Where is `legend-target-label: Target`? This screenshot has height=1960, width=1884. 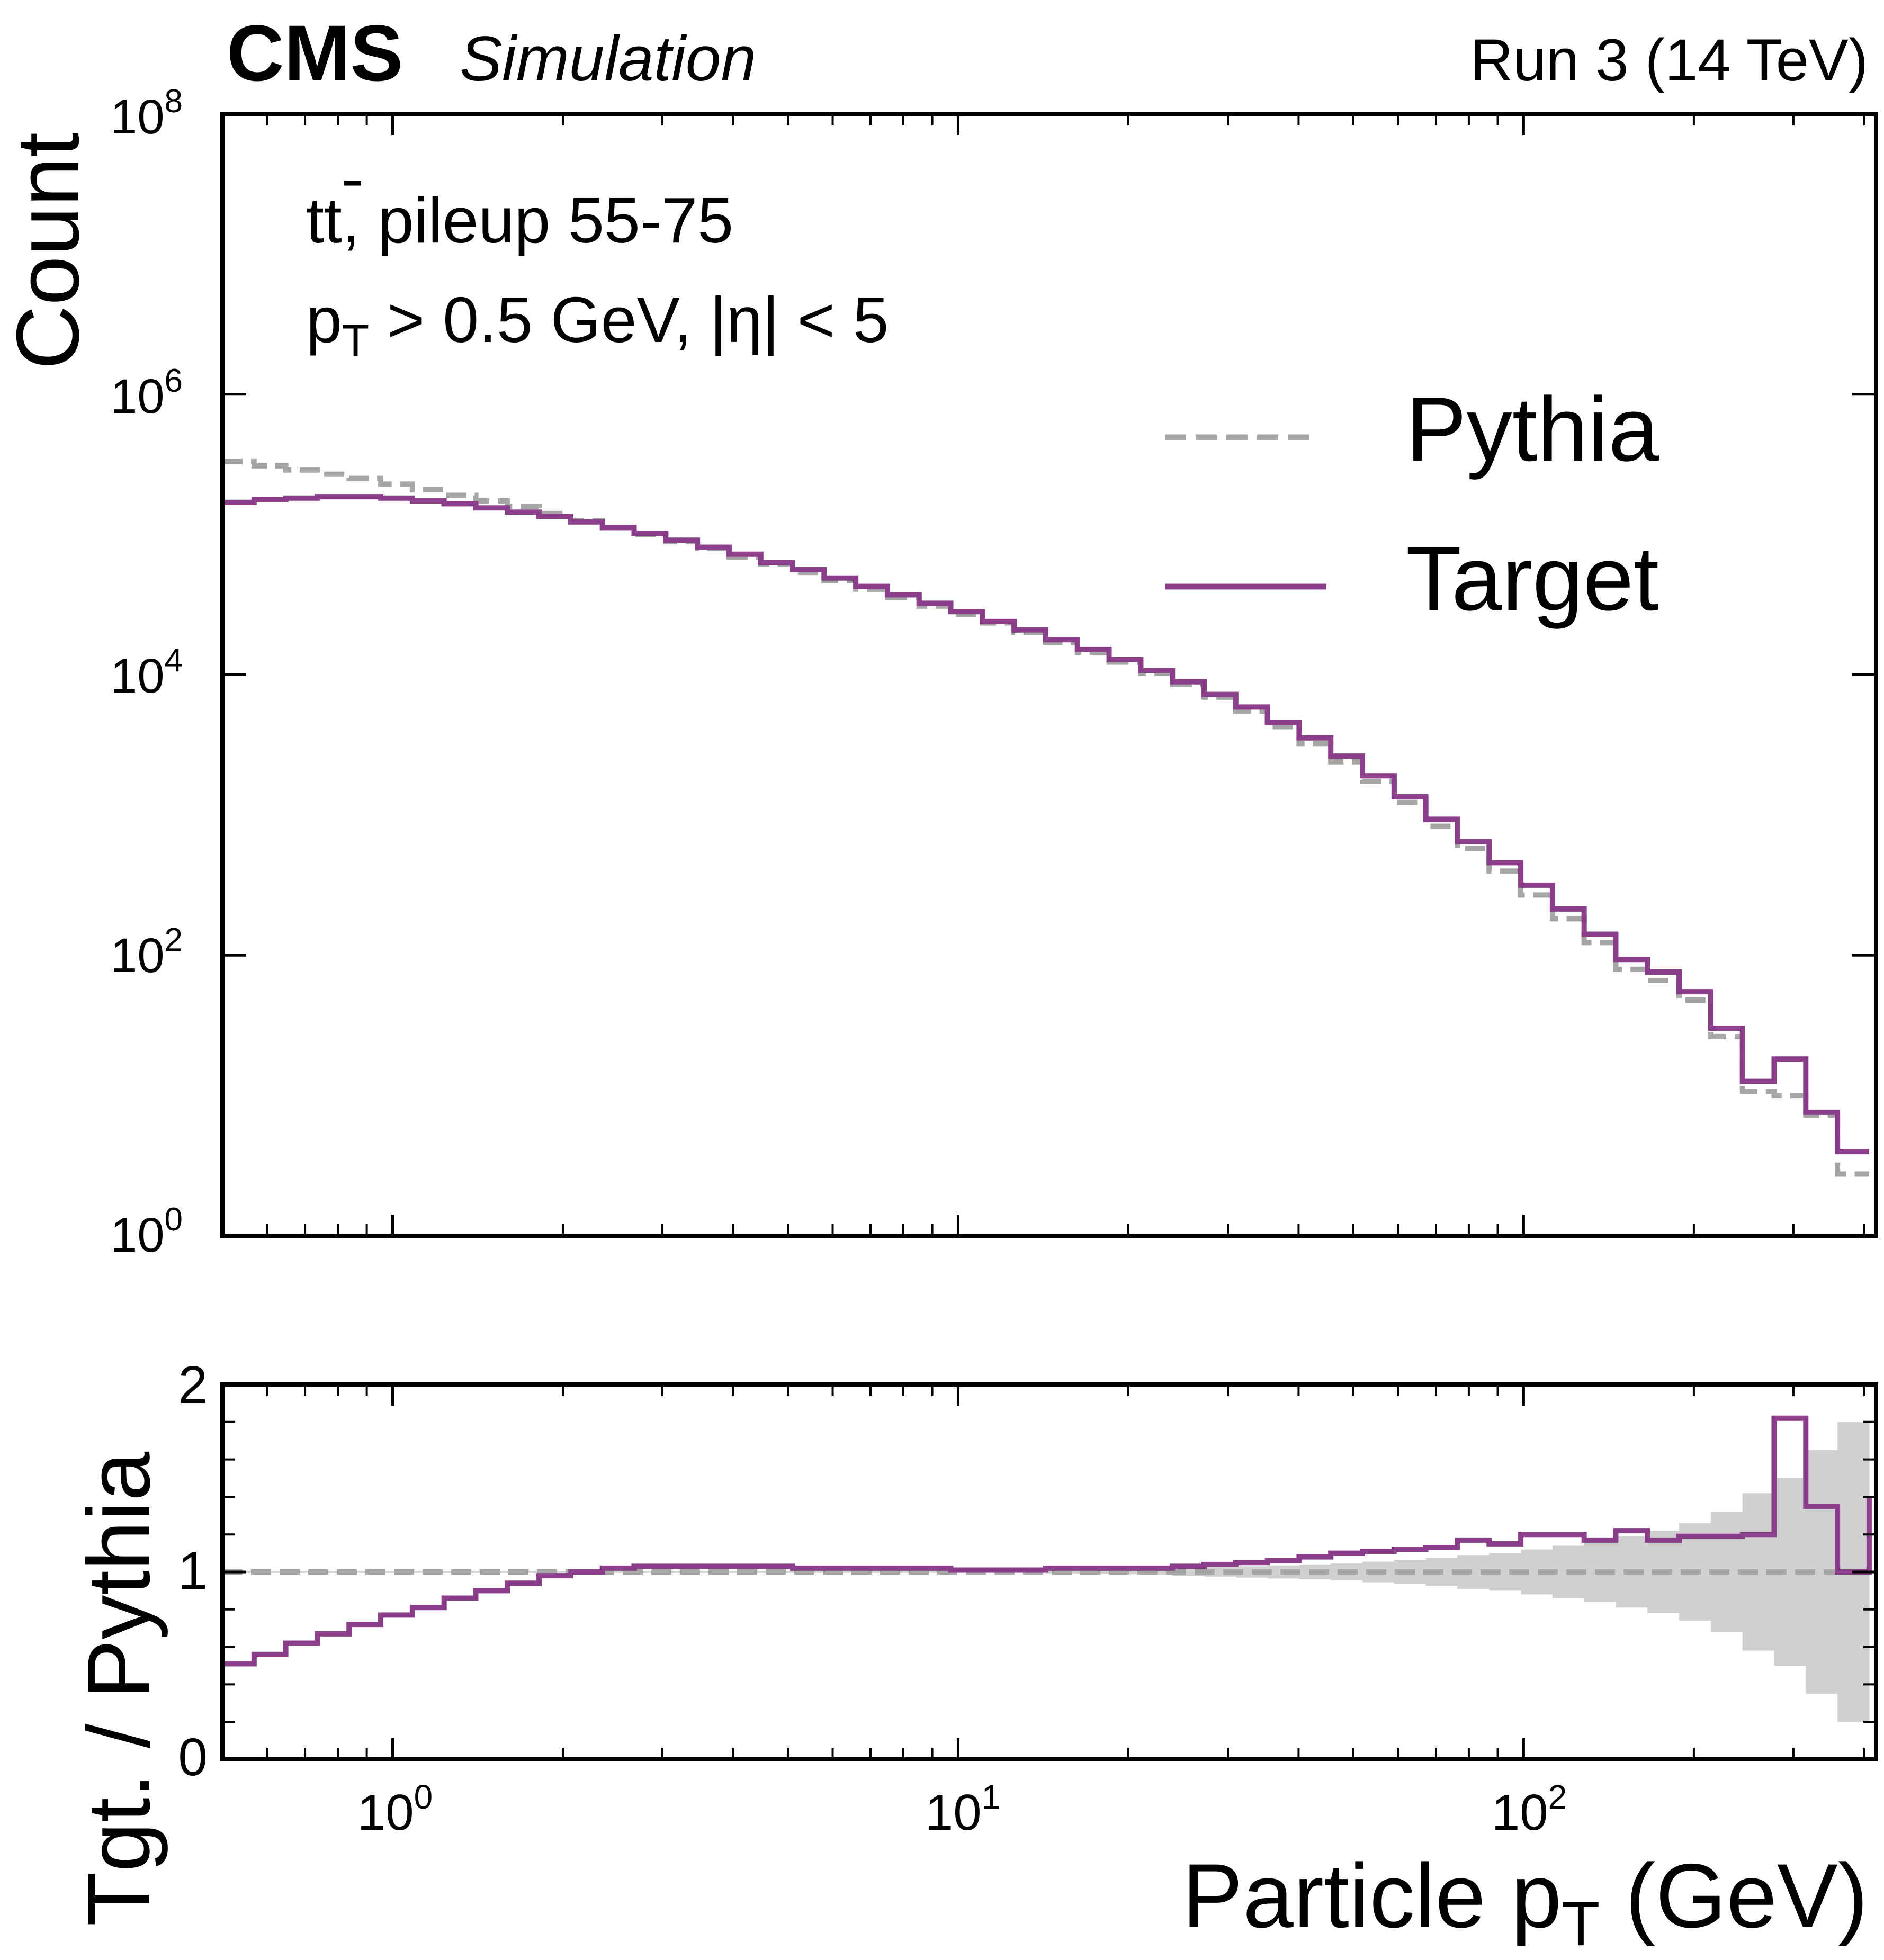 legend-target-label: Target is located at coordinates (1533, 579).